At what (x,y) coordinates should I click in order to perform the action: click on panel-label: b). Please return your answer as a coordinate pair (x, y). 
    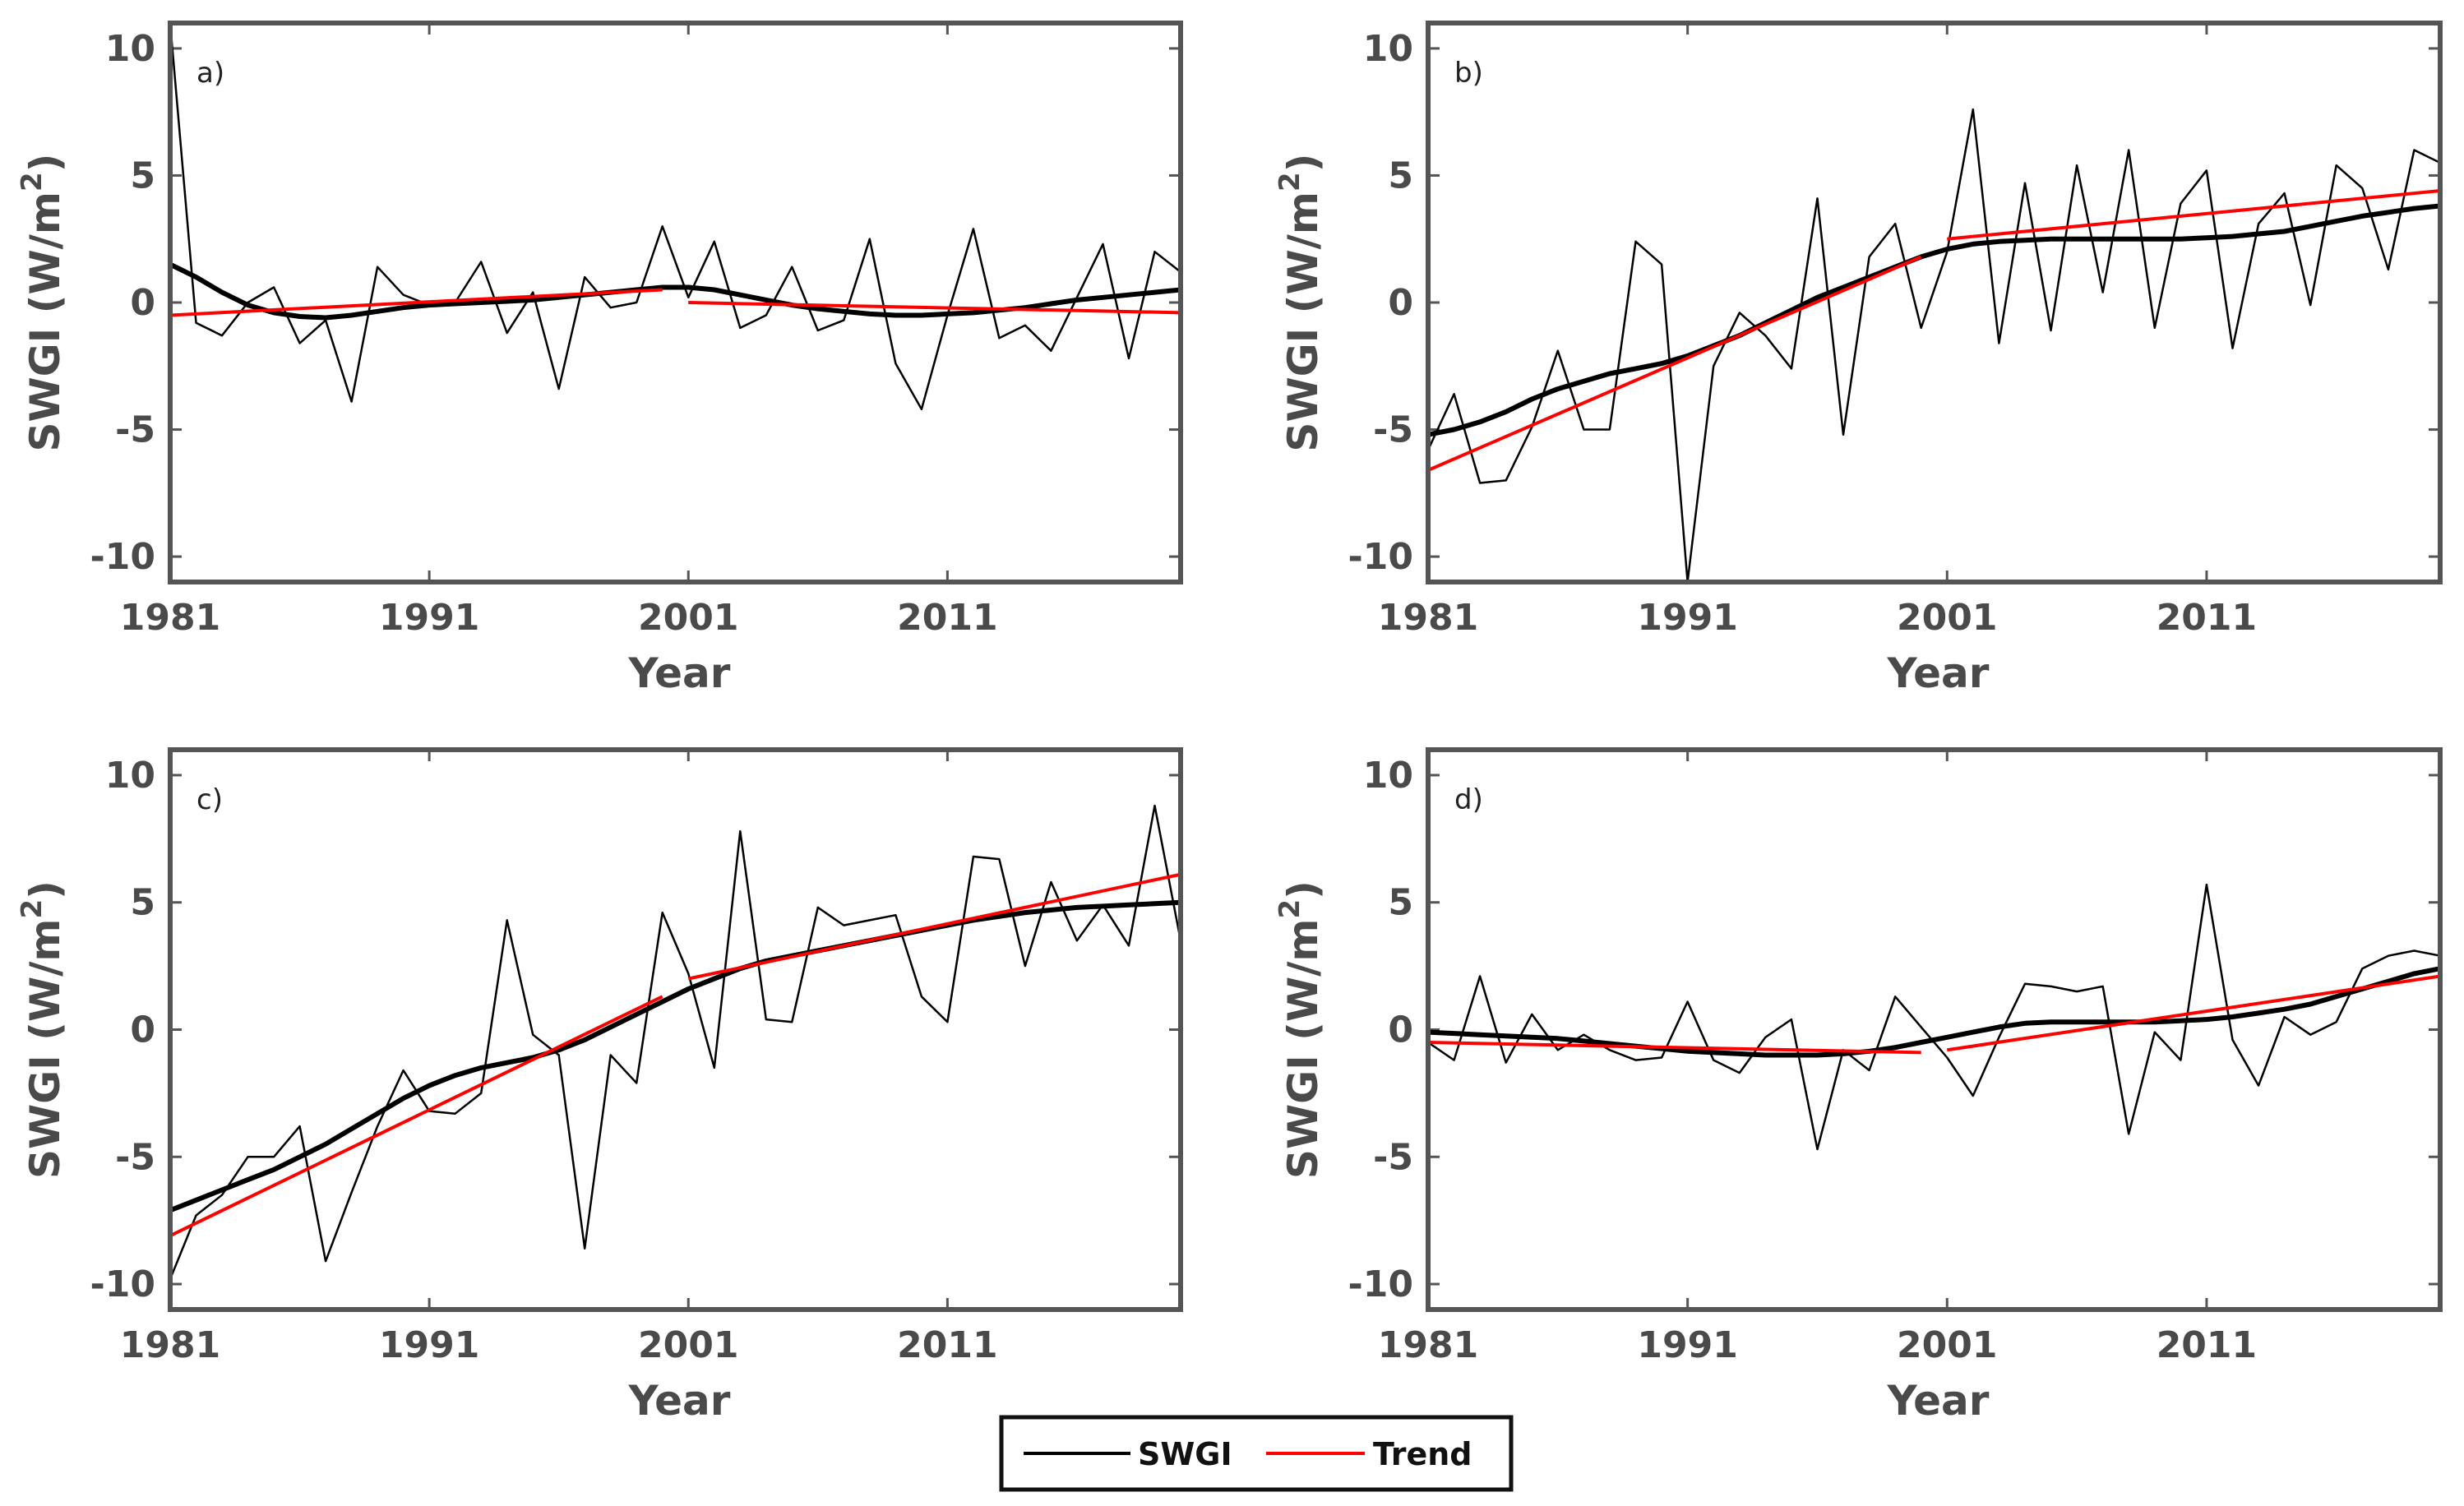
    Looking at the image, I should click on (1469, 73).